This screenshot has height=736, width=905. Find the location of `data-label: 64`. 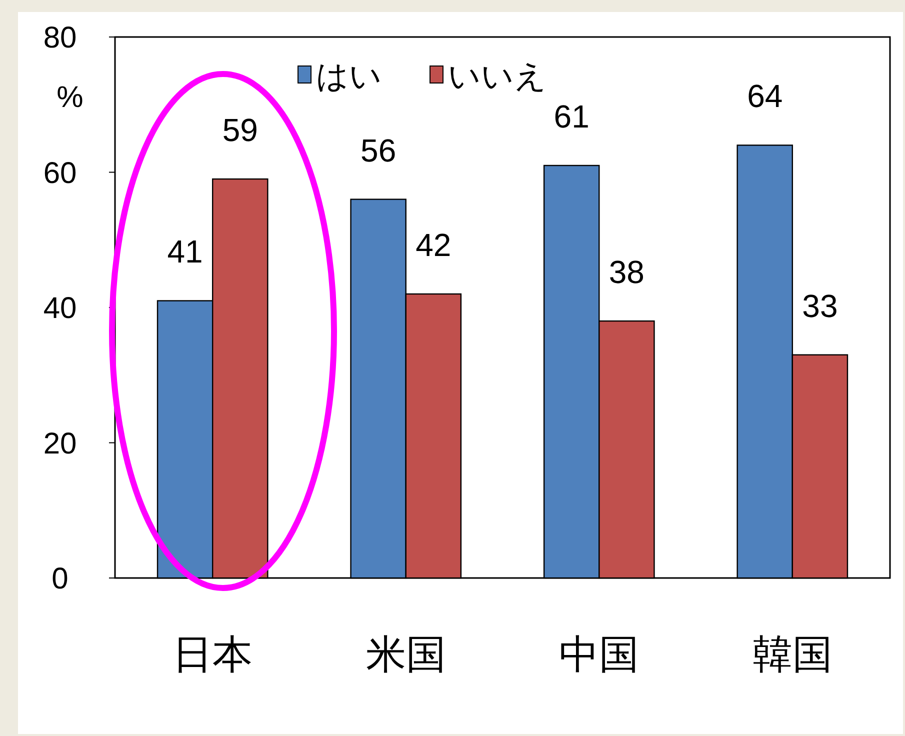

data-label: 64 is located at coordinates (765, 96).